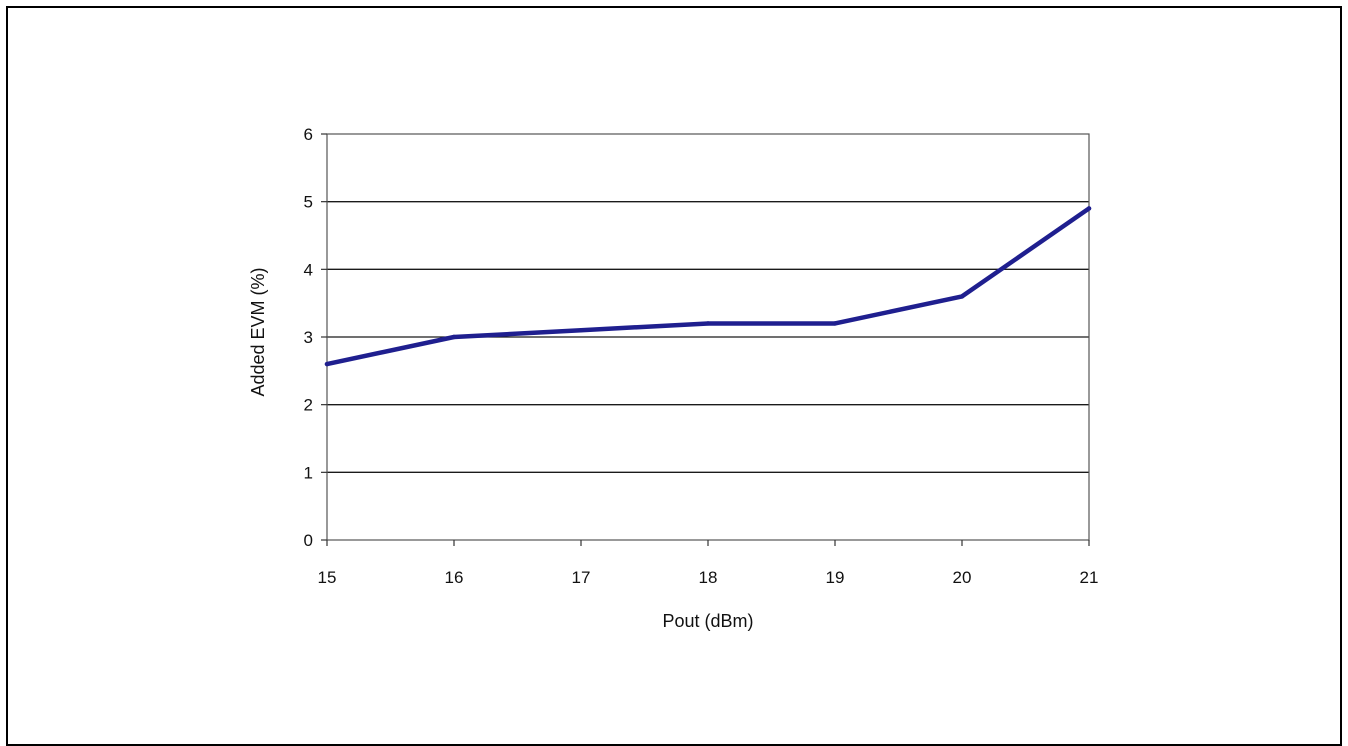 The height and width of the screenshot is (746, 1348). What do you see at coordinates (308, 405) in the screenshot?
I see `y-tick-label: 2` at bounding box center [308, 405].